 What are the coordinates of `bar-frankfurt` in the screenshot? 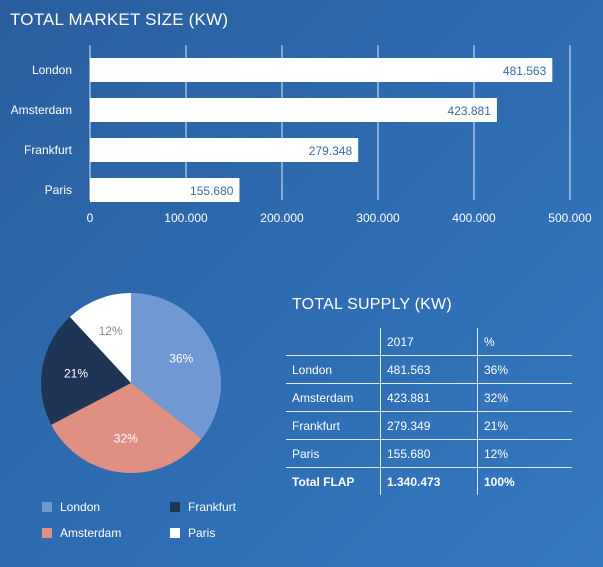 It's located at (224, 150).